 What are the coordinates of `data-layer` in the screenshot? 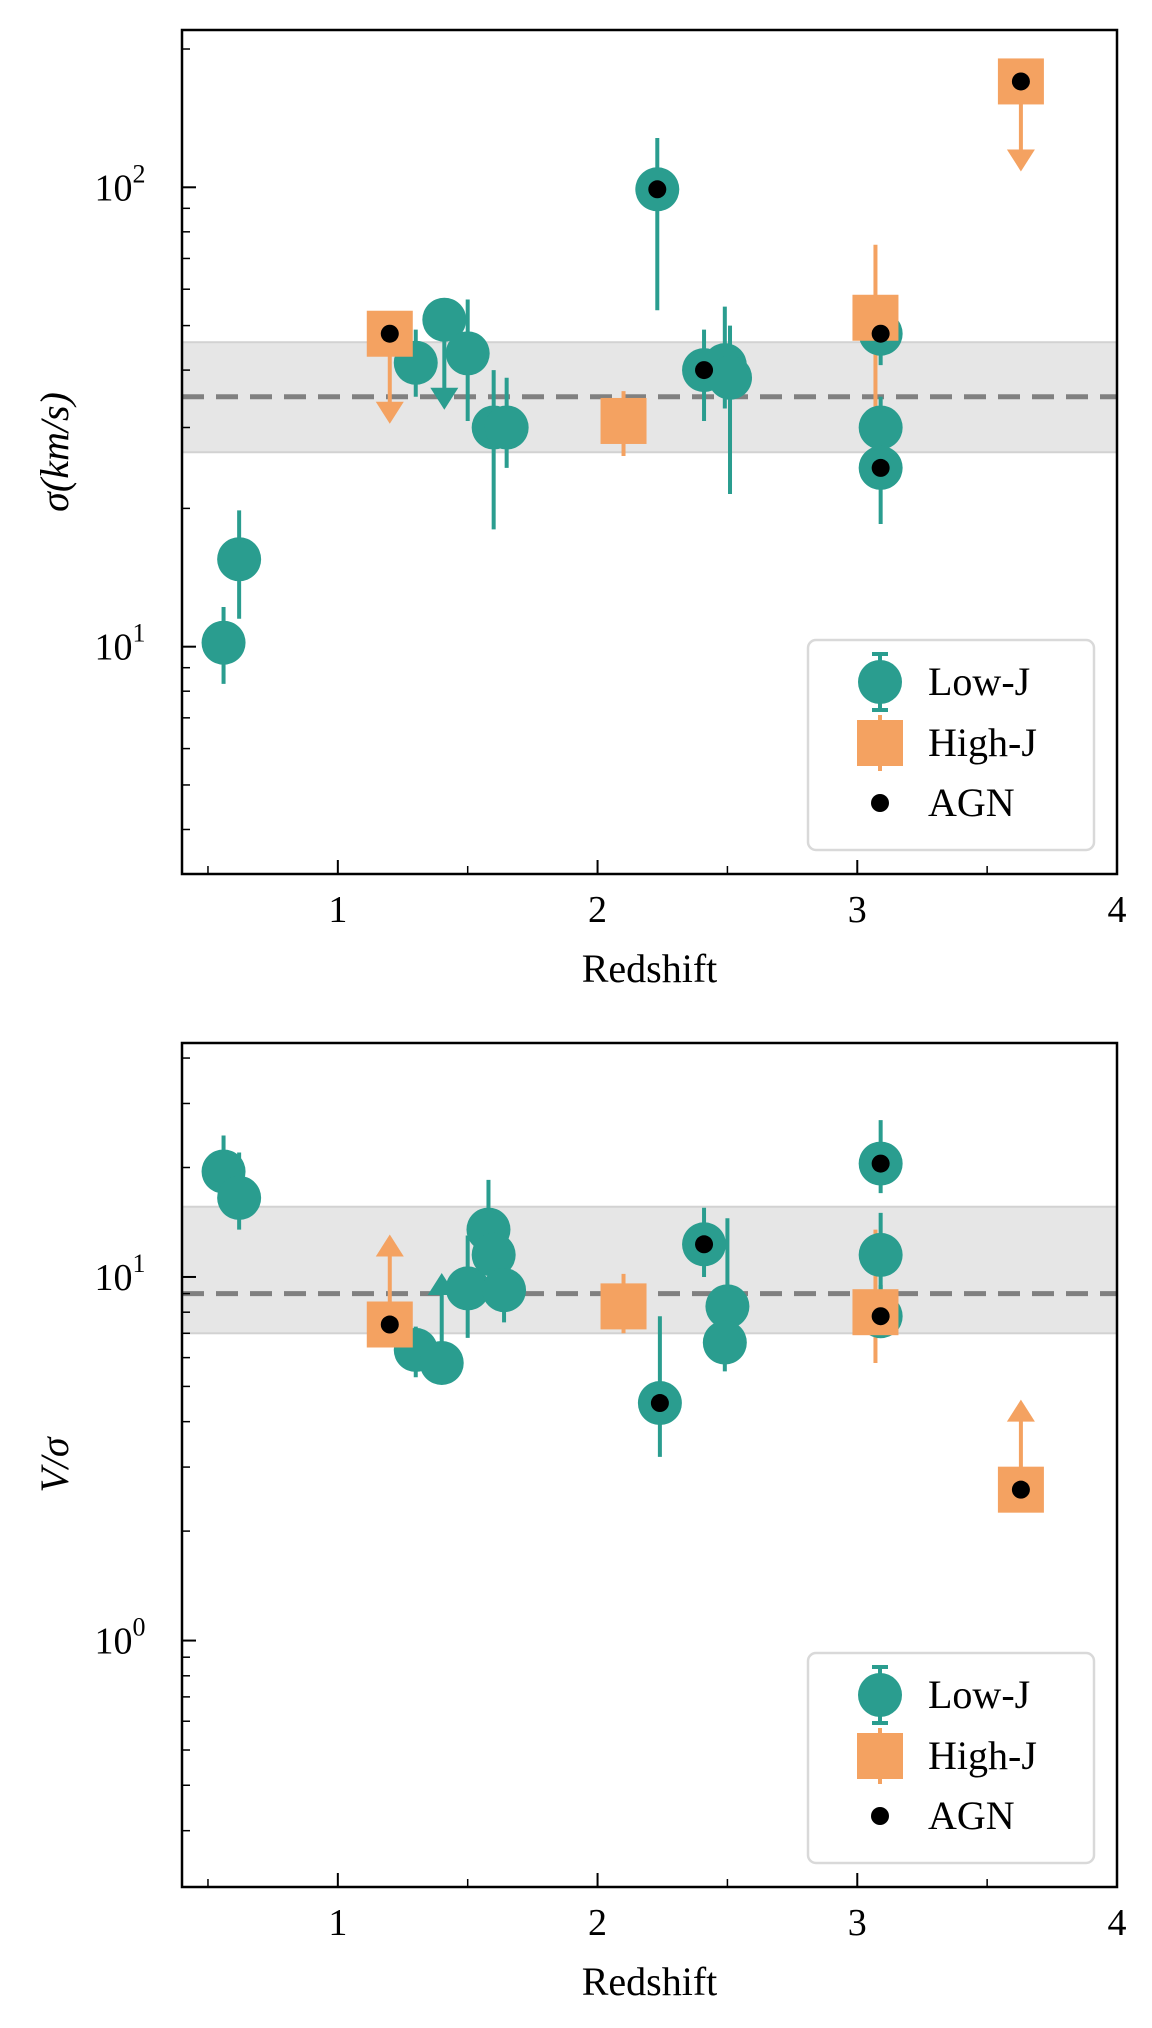 It's located at (622, 1316).